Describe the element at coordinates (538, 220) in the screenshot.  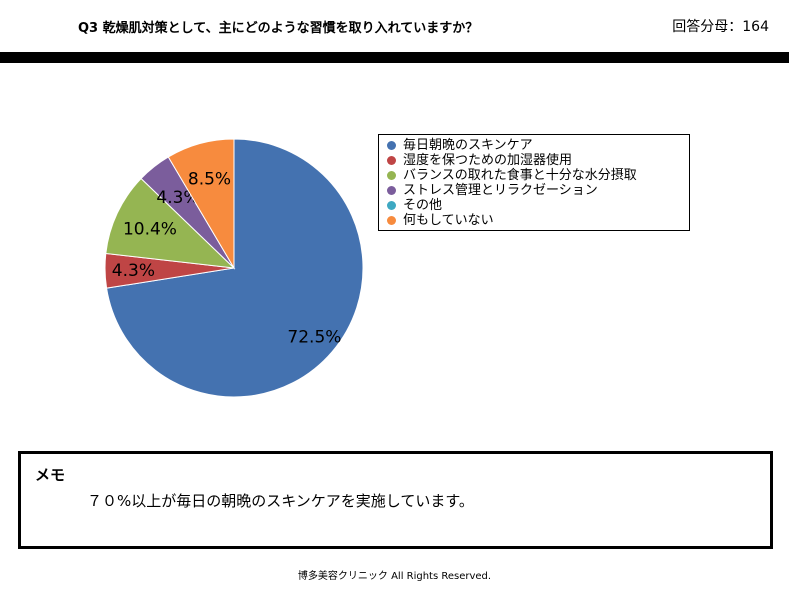
I see `legend-item: 何もしていない` at that location.